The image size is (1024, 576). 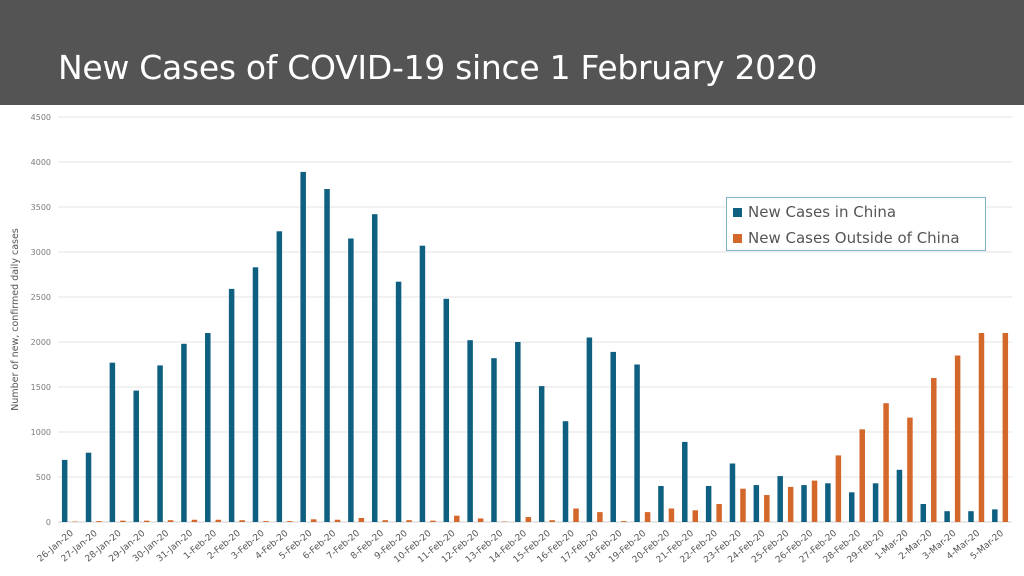 I want to click on y-tick-label: 1000, so click(x=41, y=432).